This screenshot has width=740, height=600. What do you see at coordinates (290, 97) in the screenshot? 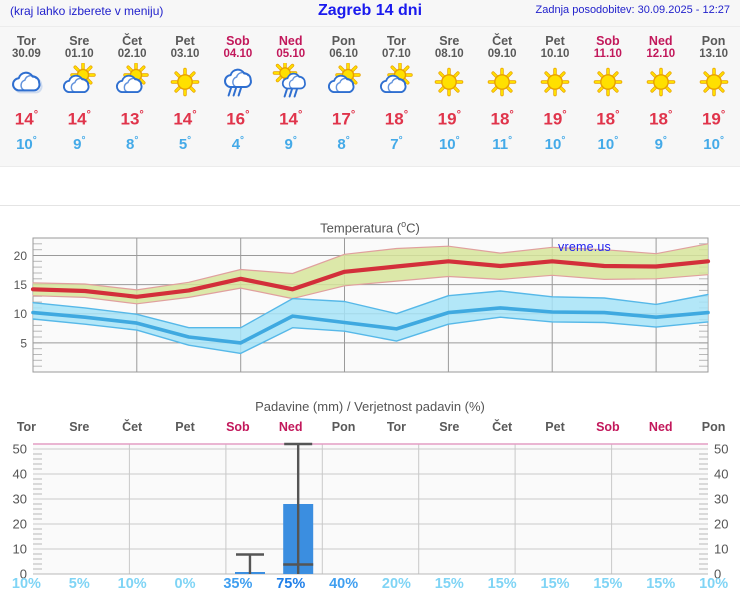
I see `day-column: Ned 05.10 14° 9°` at bounding box center [290, 97].